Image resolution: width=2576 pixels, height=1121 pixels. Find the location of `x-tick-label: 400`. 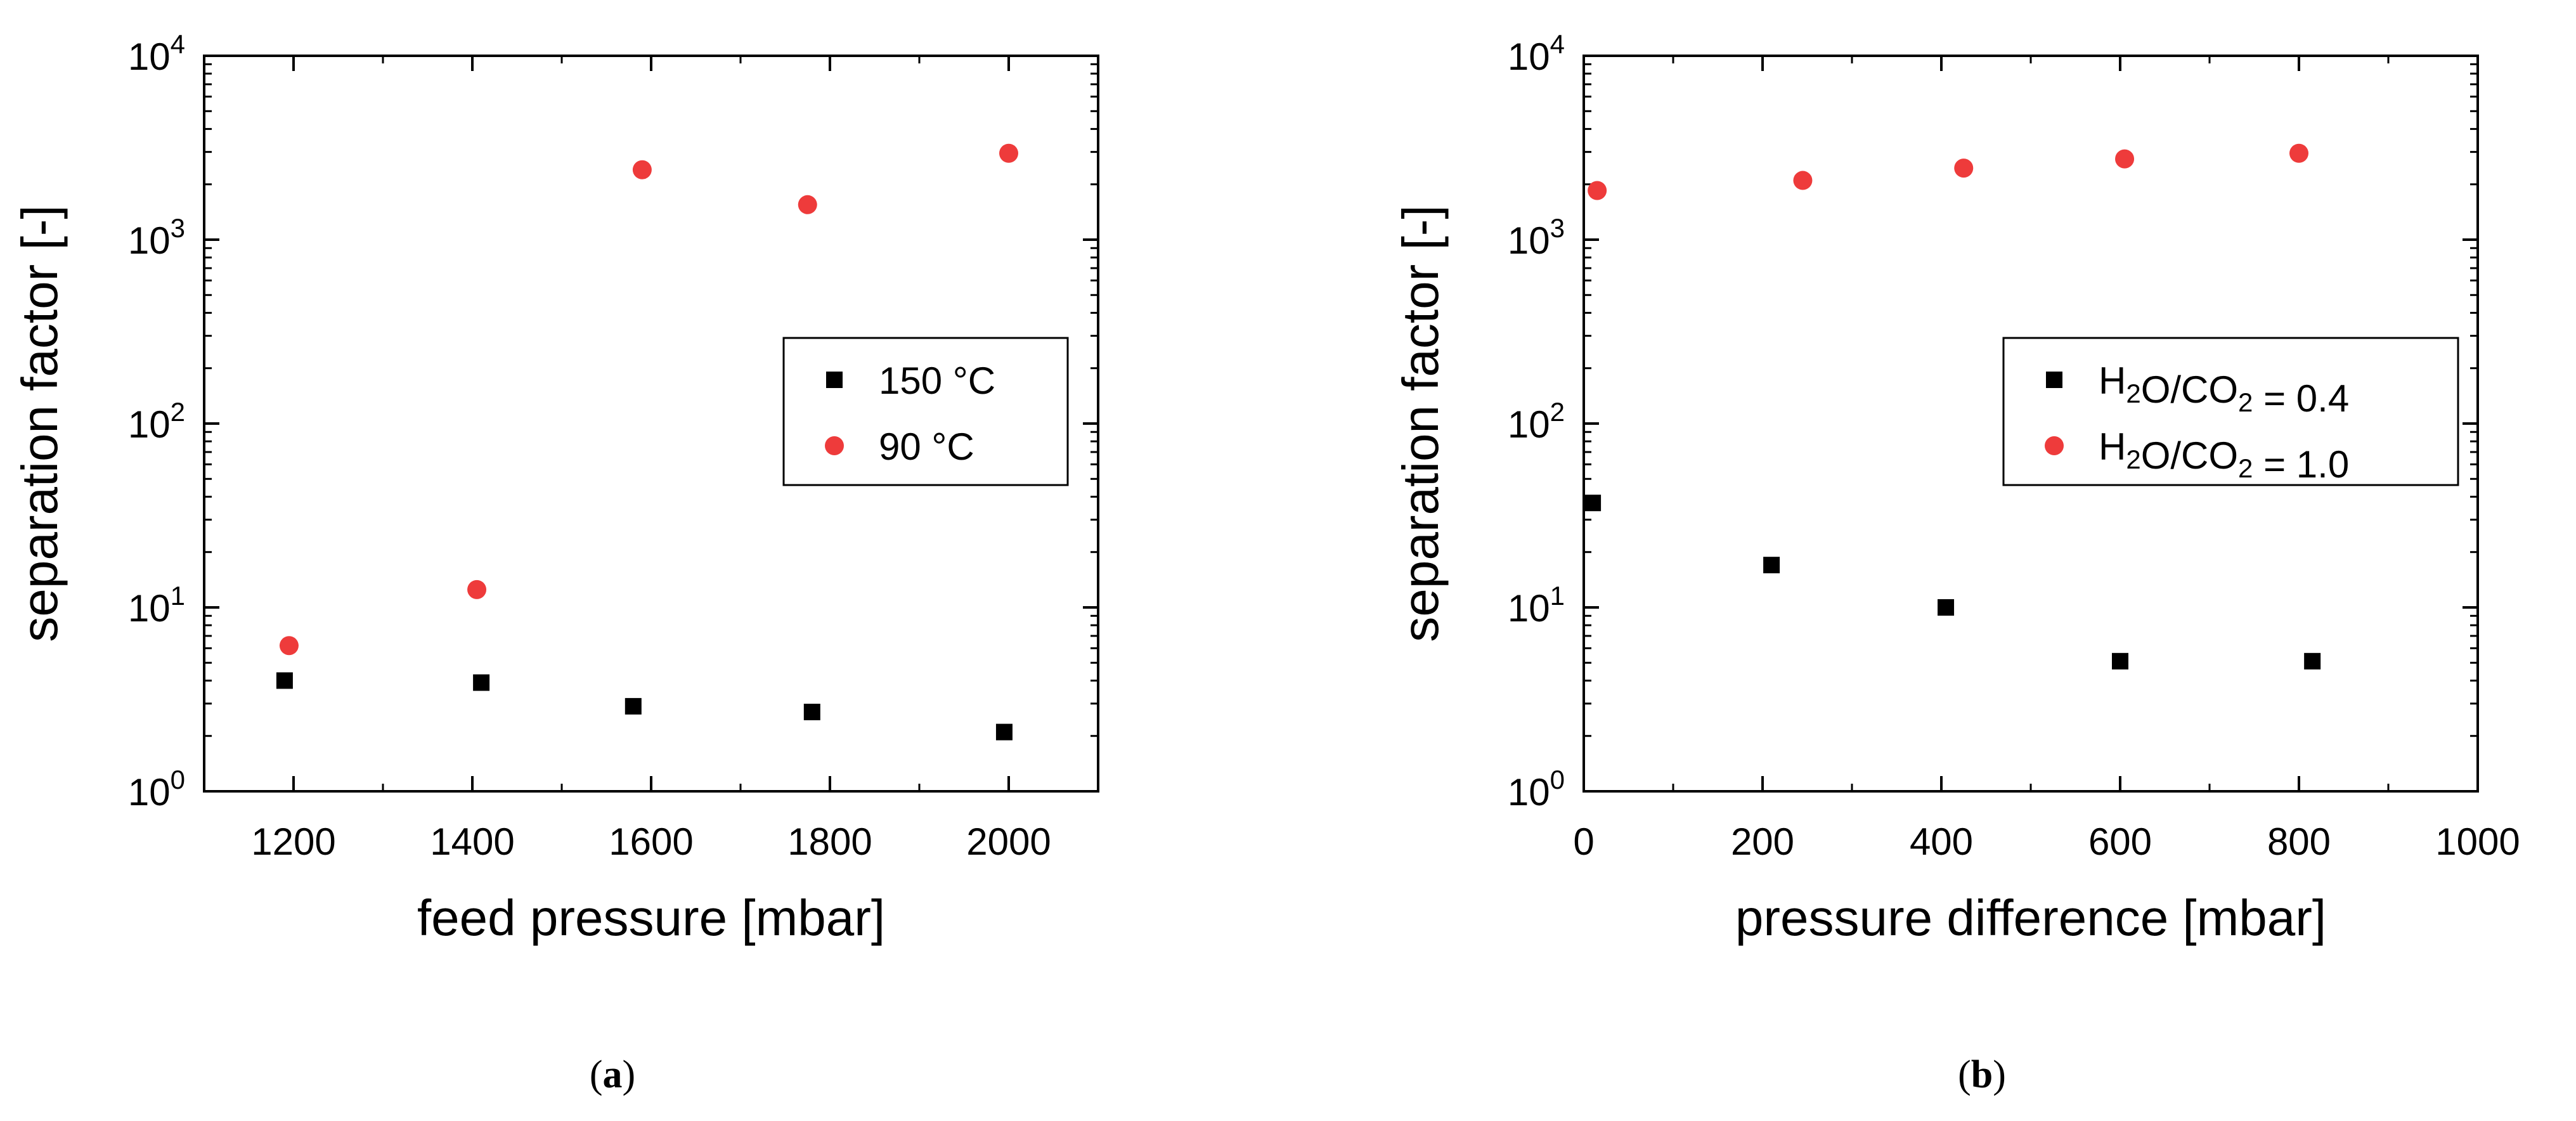

x-tick-label: 400 is located at coordinates (1941, 841).